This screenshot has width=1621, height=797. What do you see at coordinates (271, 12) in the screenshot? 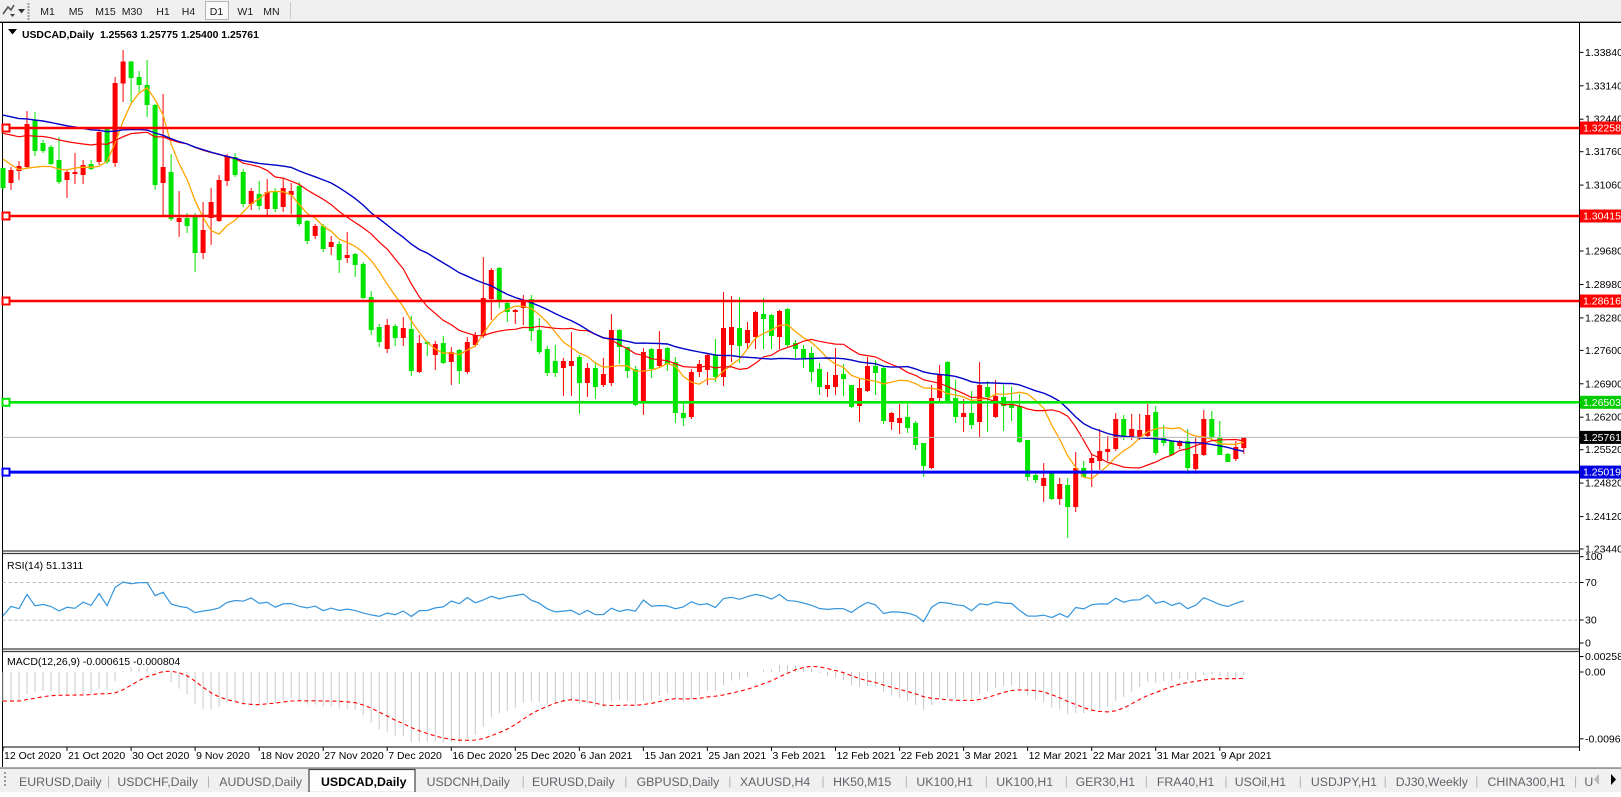
I see `svg-text: MN` at bounding box center [271, 12].